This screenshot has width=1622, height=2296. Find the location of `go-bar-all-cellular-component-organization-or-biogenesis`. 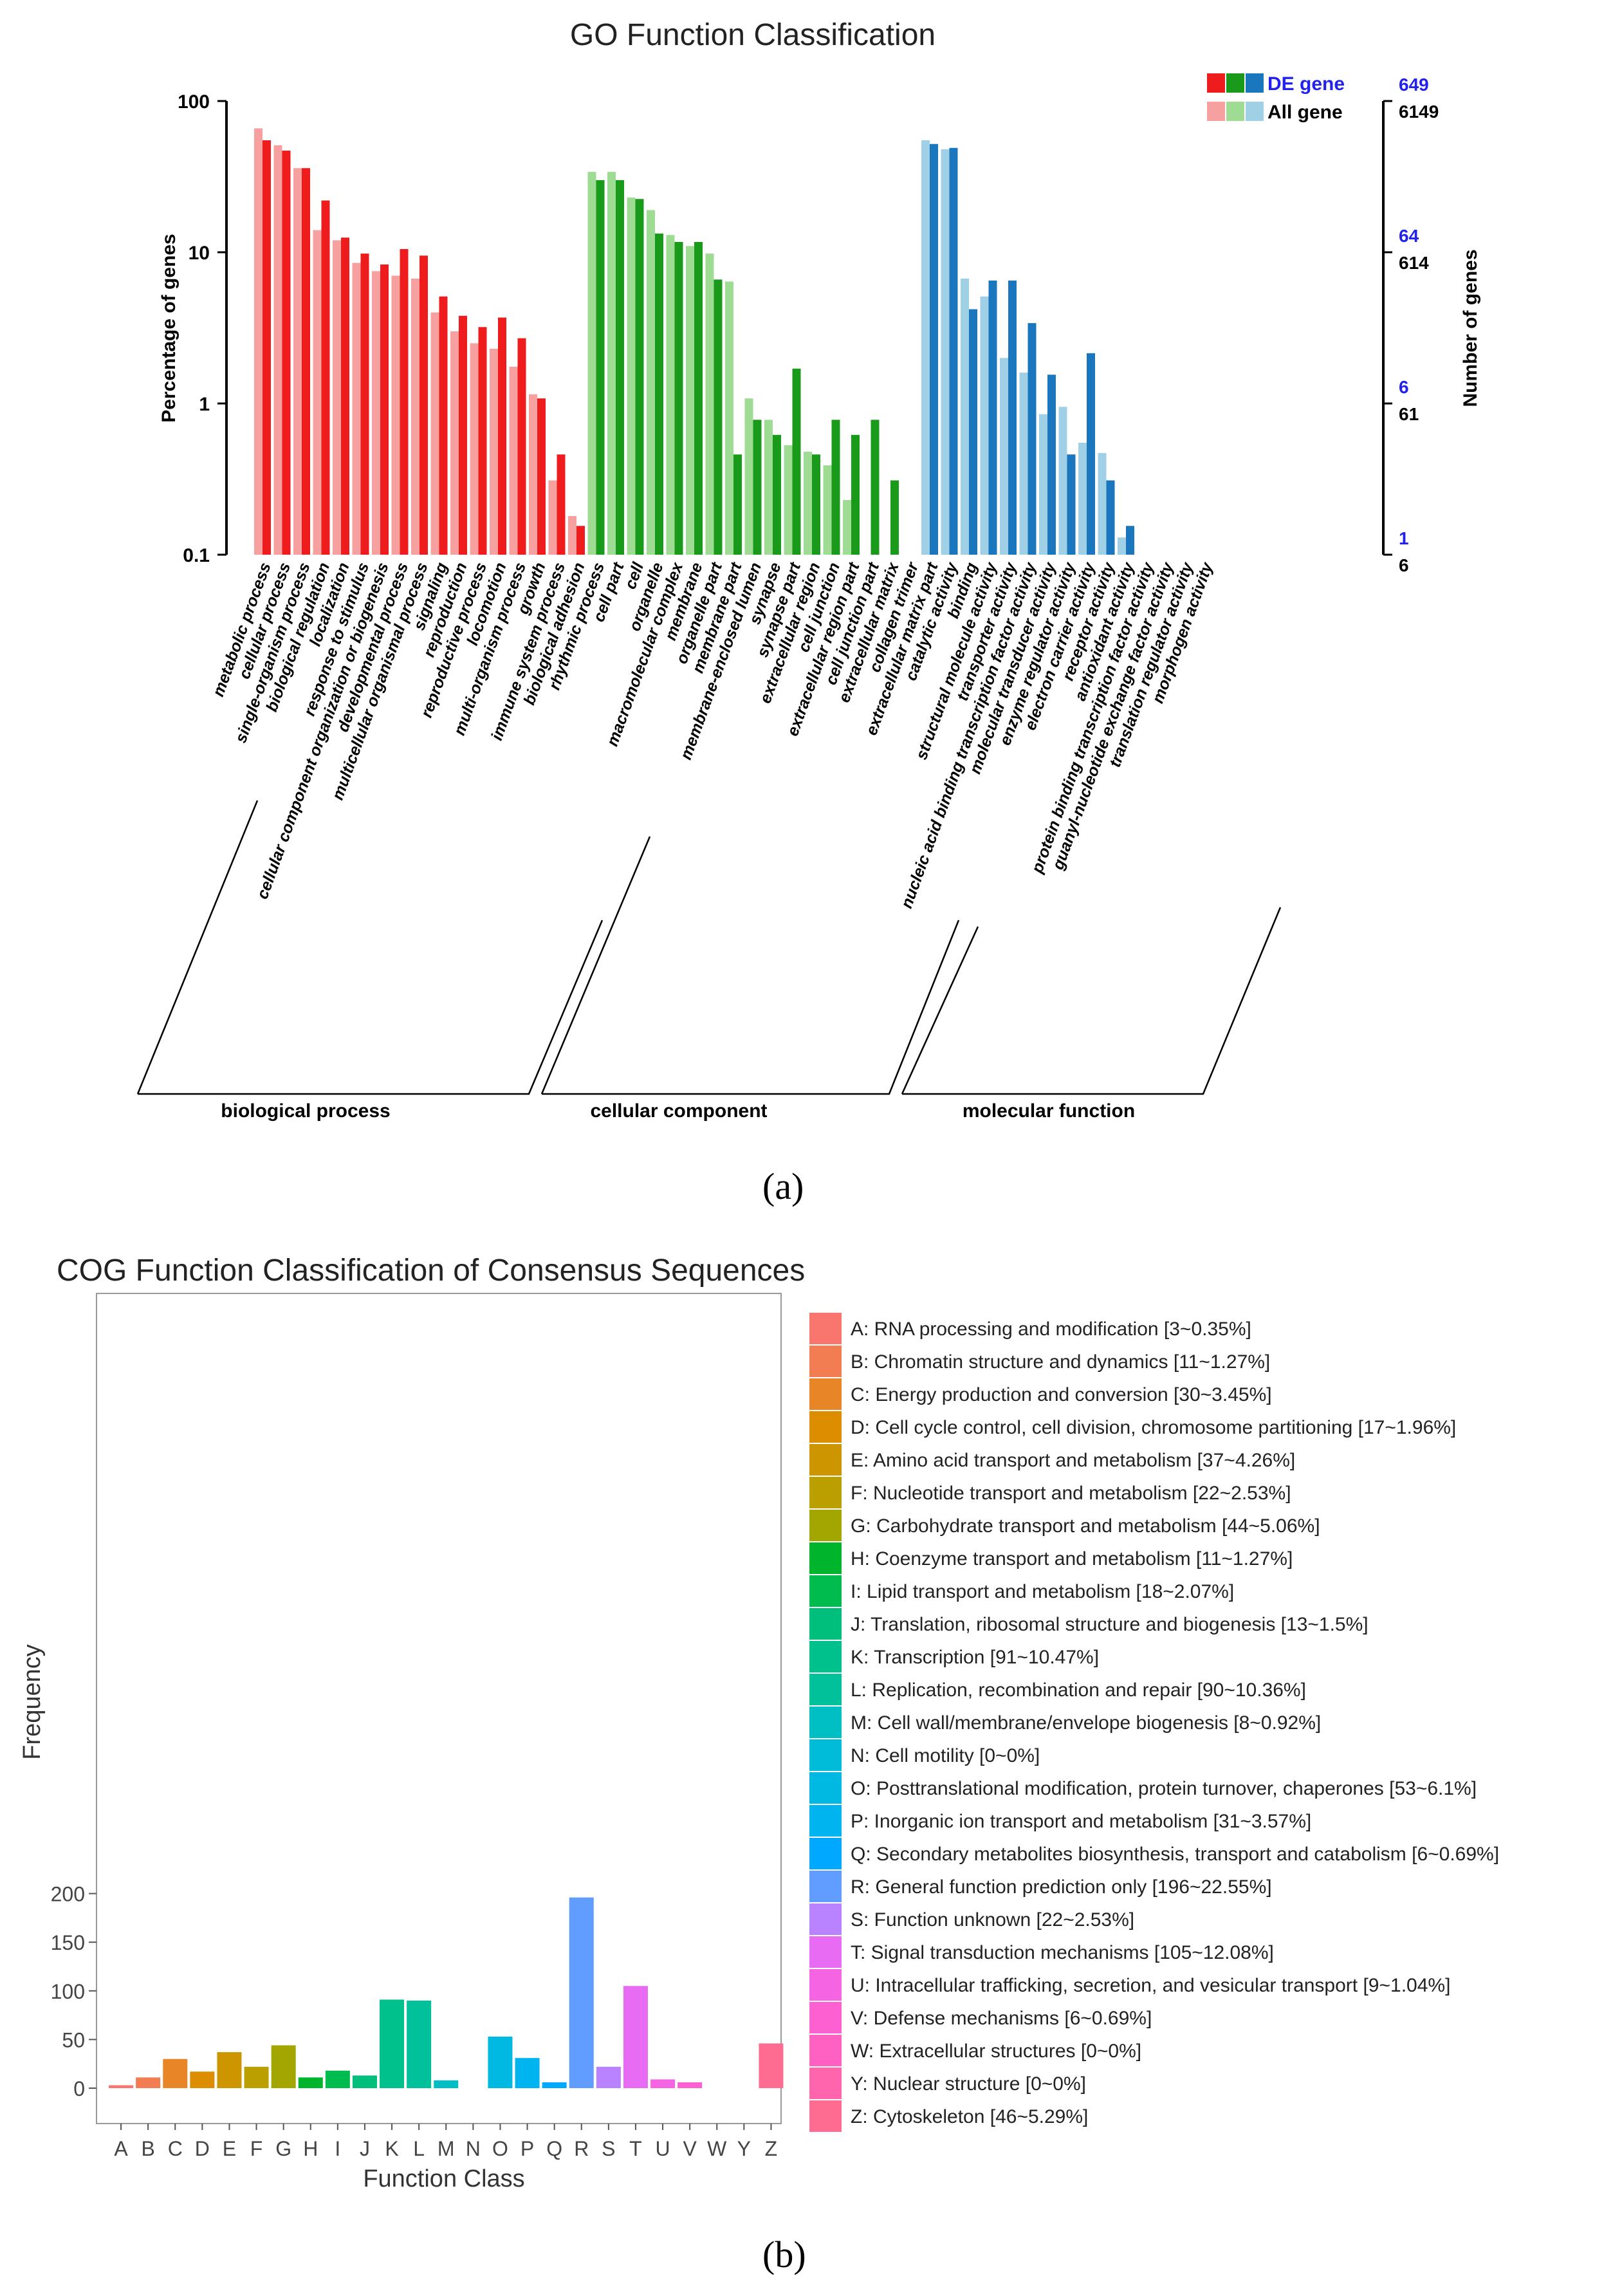

go-bar-all-cellular-component-organization-or-biogenesis is located at coordinates (376, 413).